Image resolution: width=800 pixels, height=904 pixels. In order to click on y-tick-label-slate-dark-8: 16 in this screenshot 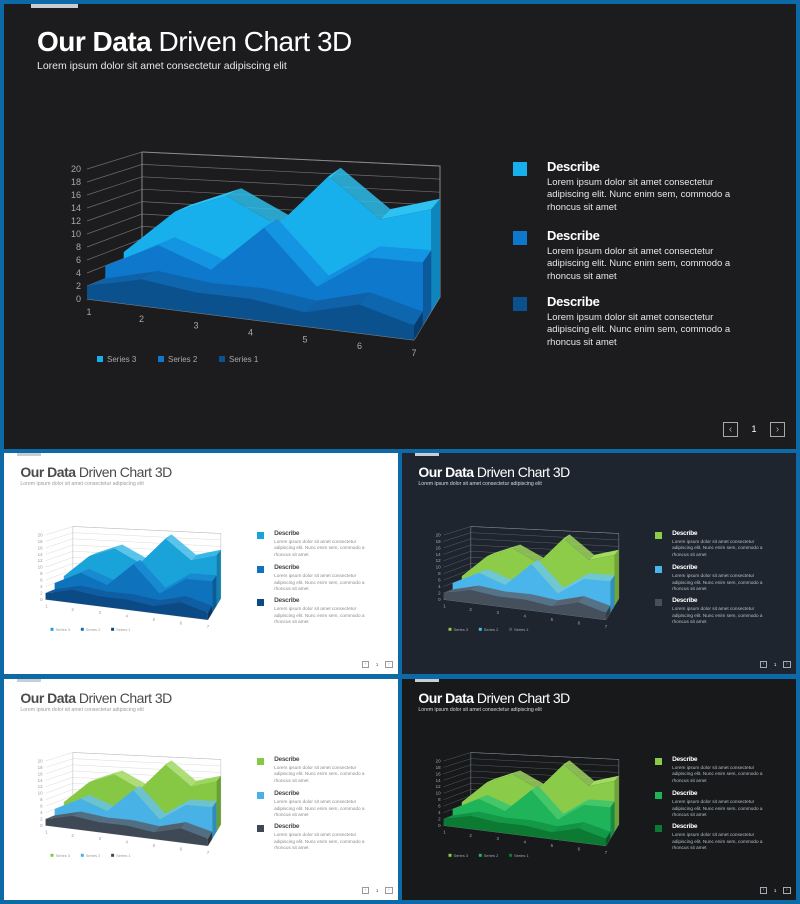, I will do `click(438, 547)`.